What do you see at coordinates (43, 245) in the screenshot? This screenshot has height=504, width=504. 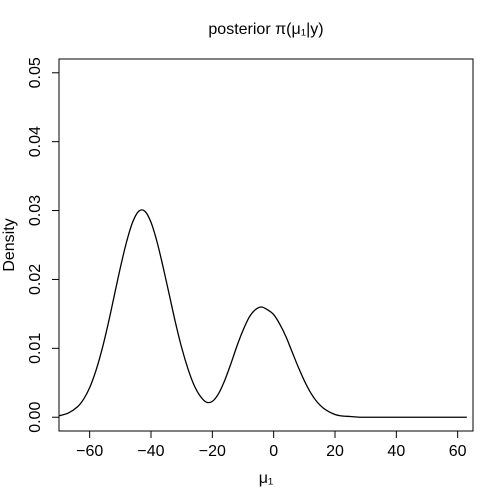 I see `y-axis: 0.00 0.01 0.02 0.03 0.04 0.05` at bounding box center [43, 245].